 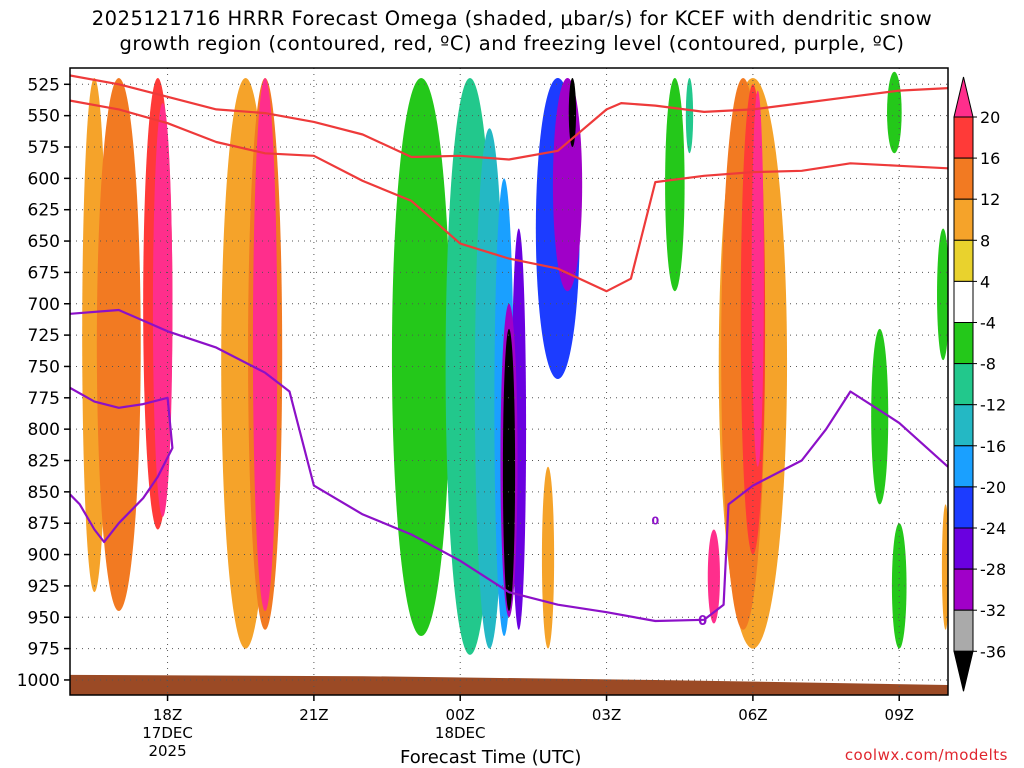 I want to click on colorbar-label: -16, so click(x=993, y=446).